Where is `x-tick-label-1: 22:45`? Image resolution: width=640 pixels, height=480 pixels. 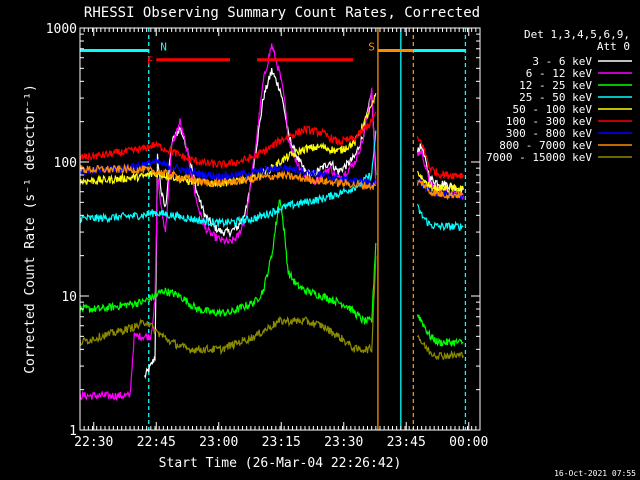 x-tick-label-1: 22:45 is located at coordinates (156, 442).